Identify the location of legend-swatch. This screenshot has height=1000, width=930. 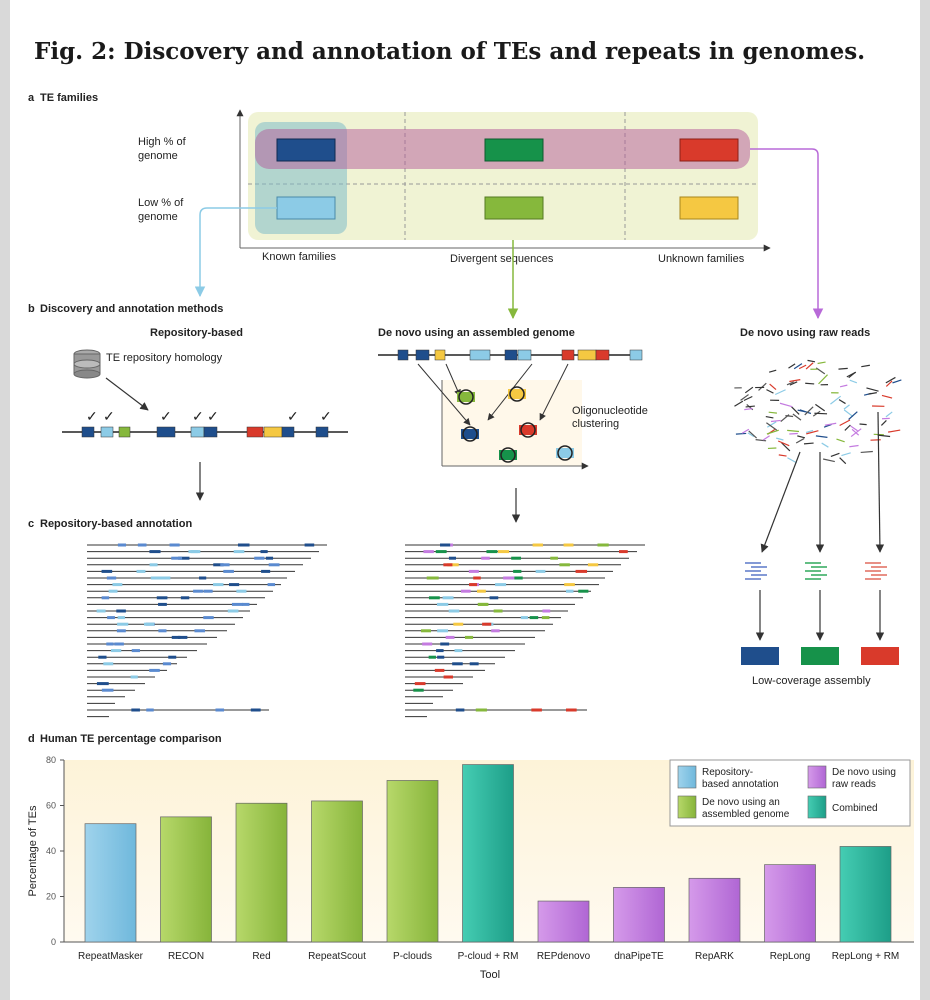
(687, 777).